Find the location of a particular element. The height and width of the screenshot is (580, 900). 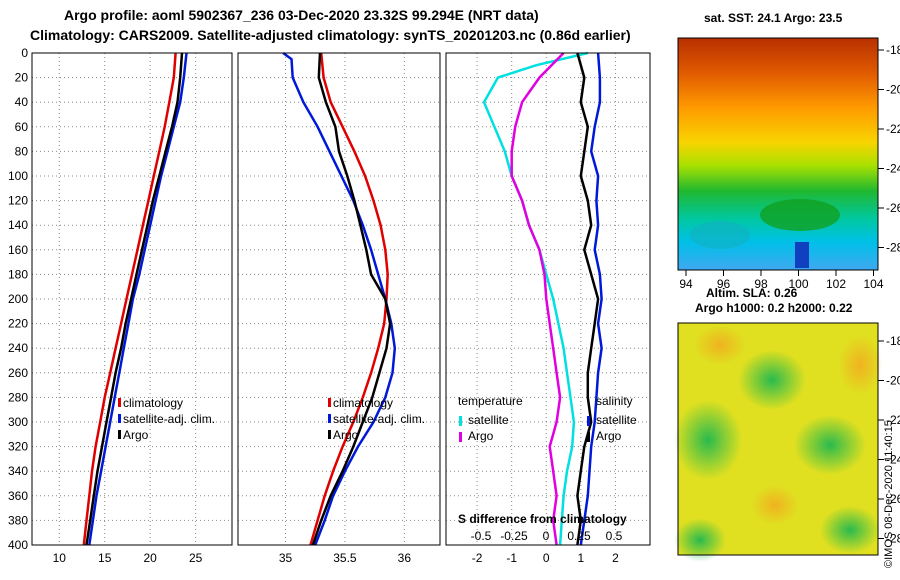

sla-map-frame is located at coordinates (778, 439).